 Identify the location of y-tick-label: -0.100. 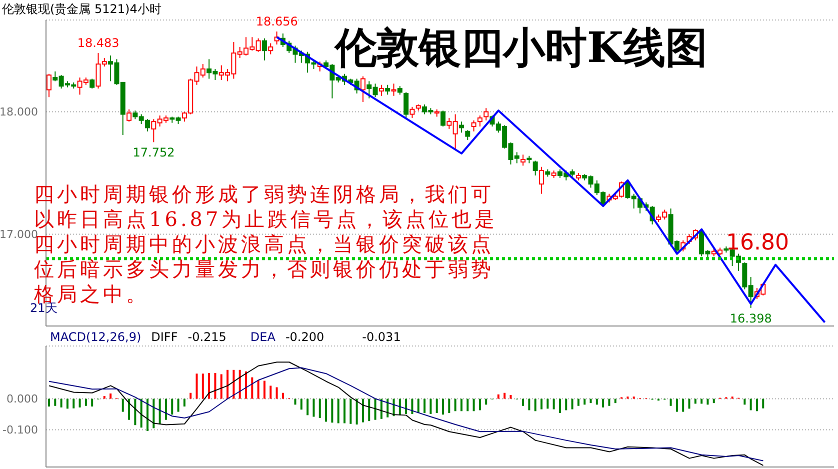
(20, 430).